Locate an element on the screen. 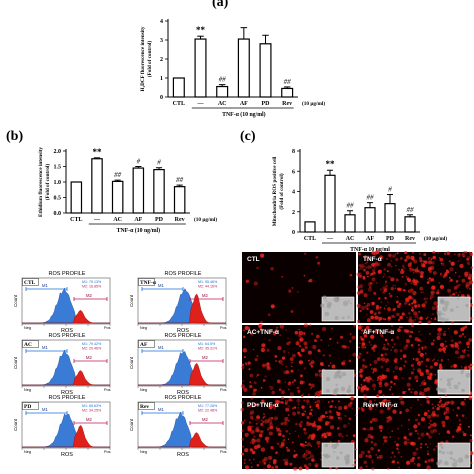 The height and width of the screenshot is (474, 474). x-tick-label: PD is located at coordinates (390, 239).